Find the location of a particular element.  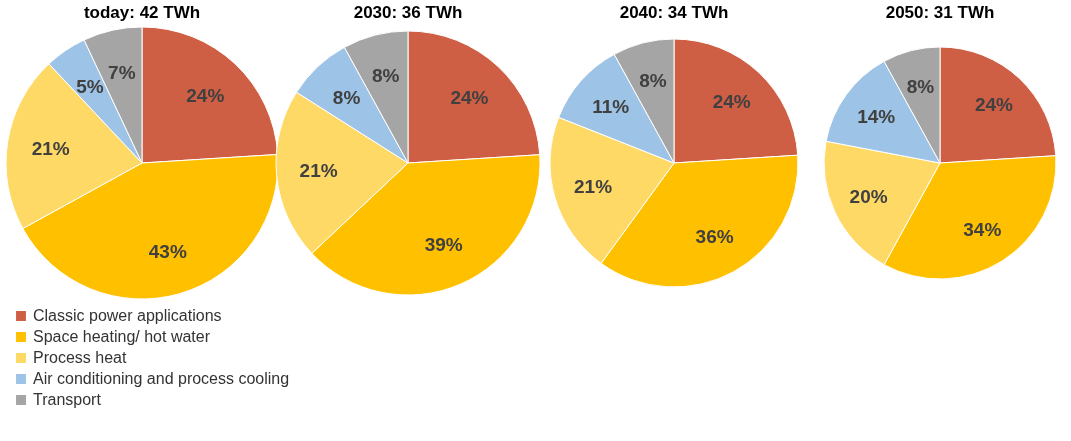

data-label: 7% is located at coordinates (122, 72).